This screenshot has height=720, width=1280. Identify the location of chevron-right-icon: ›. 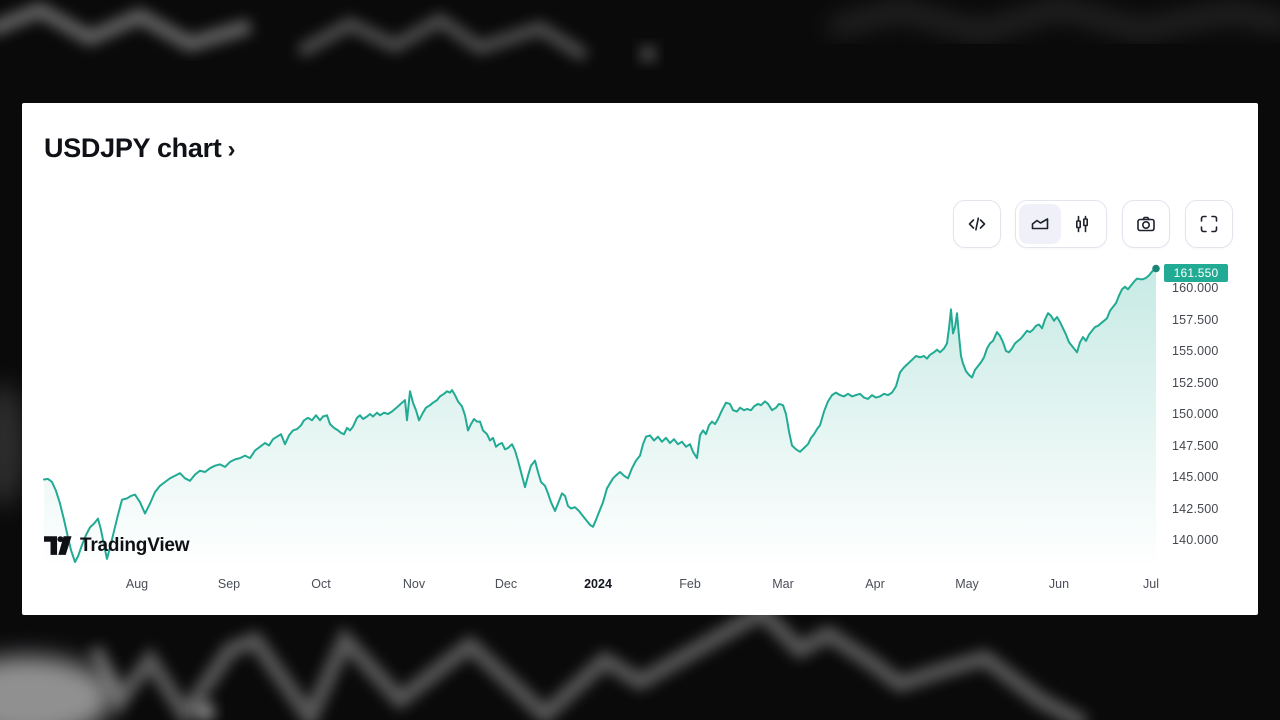
(231, 149).